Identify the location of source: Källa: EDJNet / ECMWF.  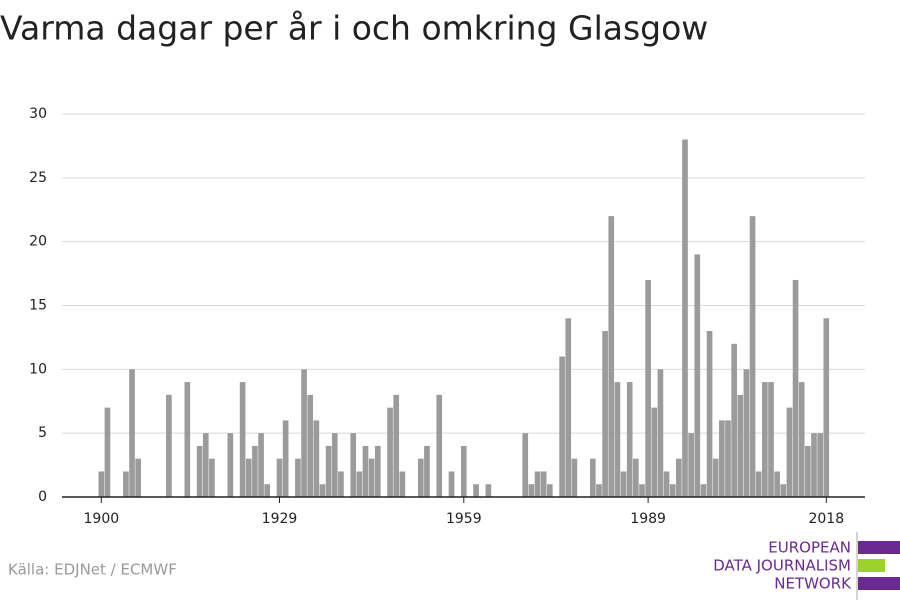
(92, 570).